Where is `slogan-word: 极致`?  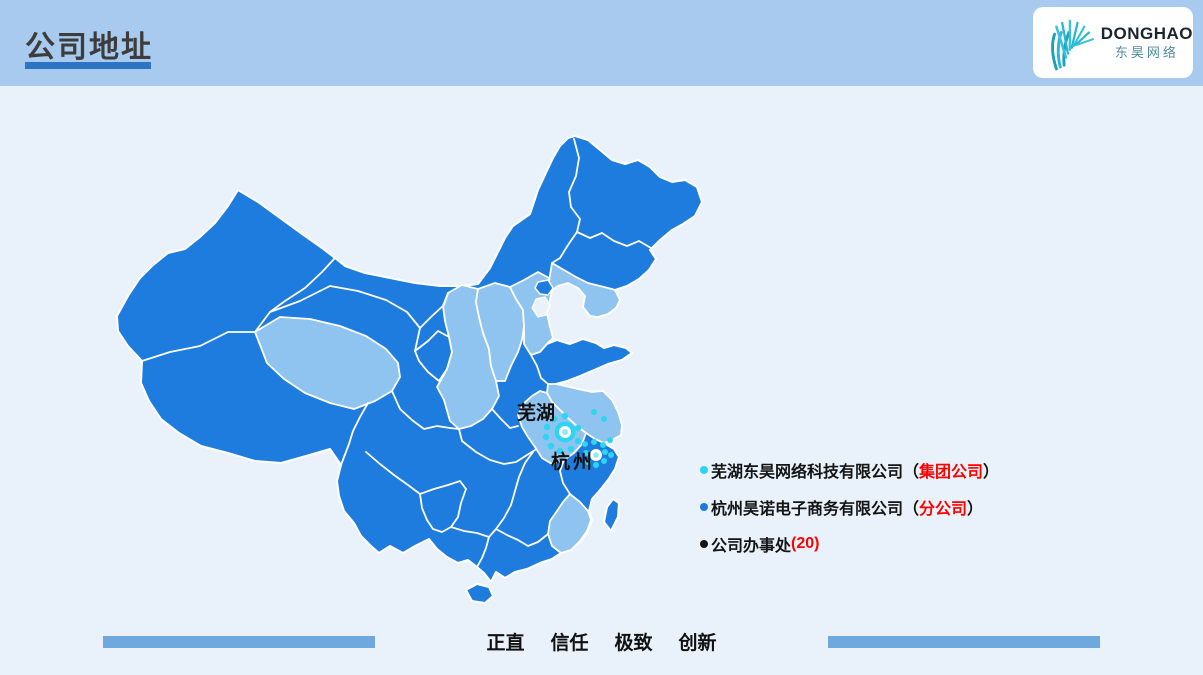 slogan-word: 极致 is located at coordinates (633, 643).